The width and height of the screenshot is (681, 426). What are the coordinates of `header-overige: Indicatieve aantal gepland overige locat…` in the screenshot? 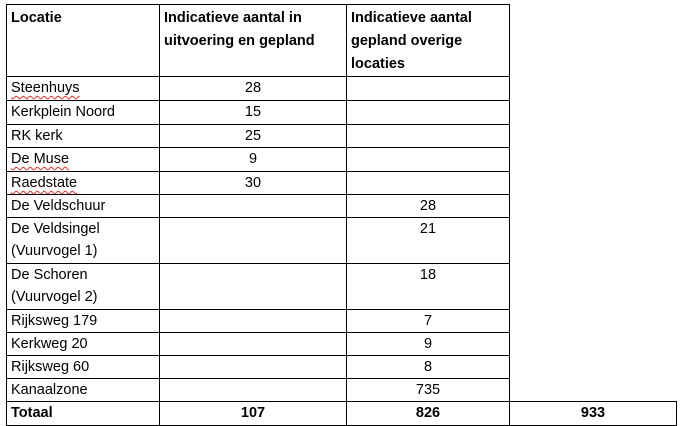 It's located at (428, 40).